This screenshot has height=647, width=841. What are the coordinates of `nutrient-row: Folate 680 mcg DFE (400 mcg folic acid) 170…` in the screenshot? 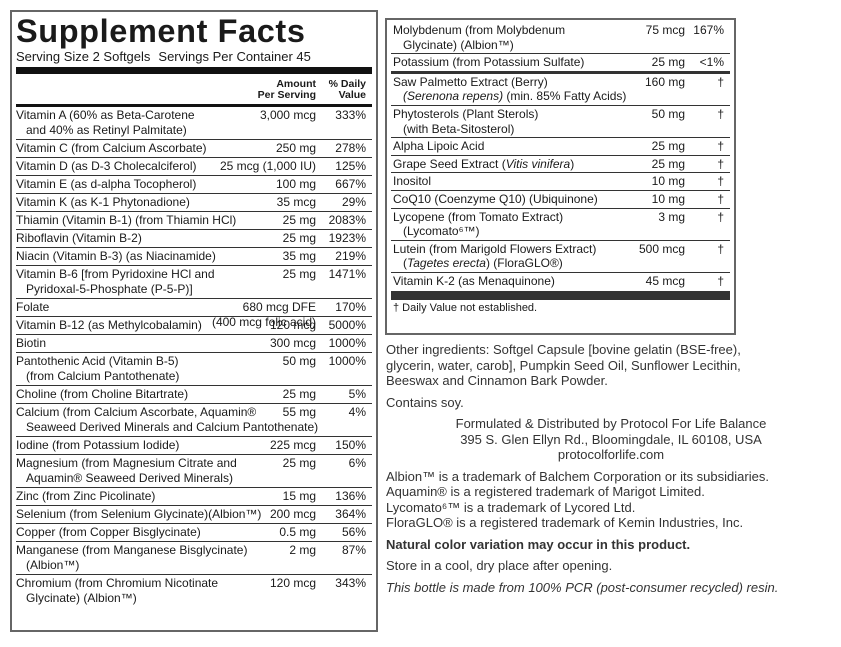 It's located at (194, 313).